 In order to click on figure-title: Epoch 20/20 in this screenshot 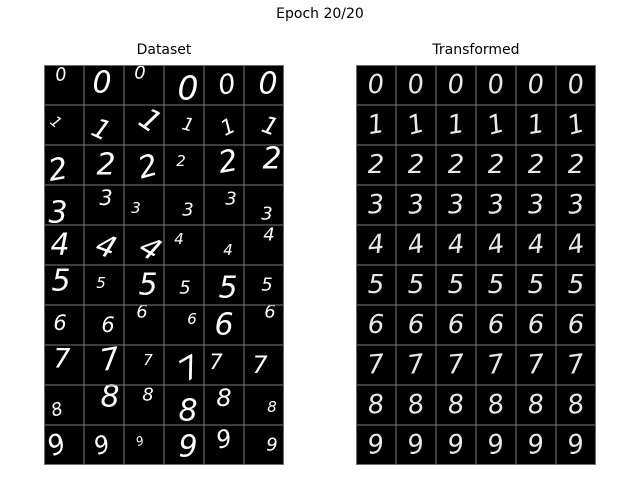, I will do `click(320, 14)`.